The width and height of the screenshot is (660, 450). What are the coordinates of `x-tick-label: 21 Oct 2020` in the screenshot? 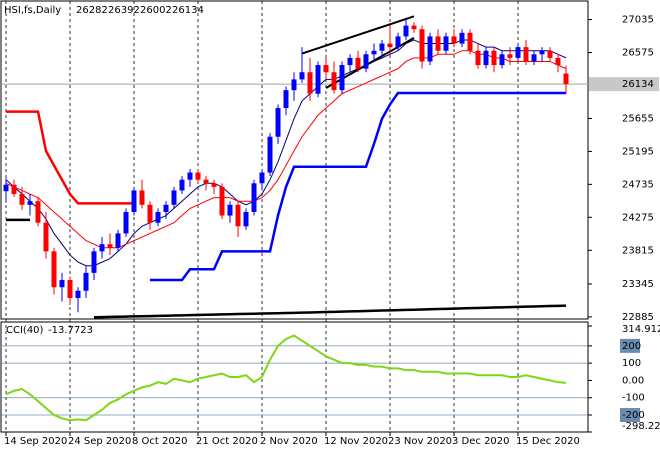 It's located at (227, 441).